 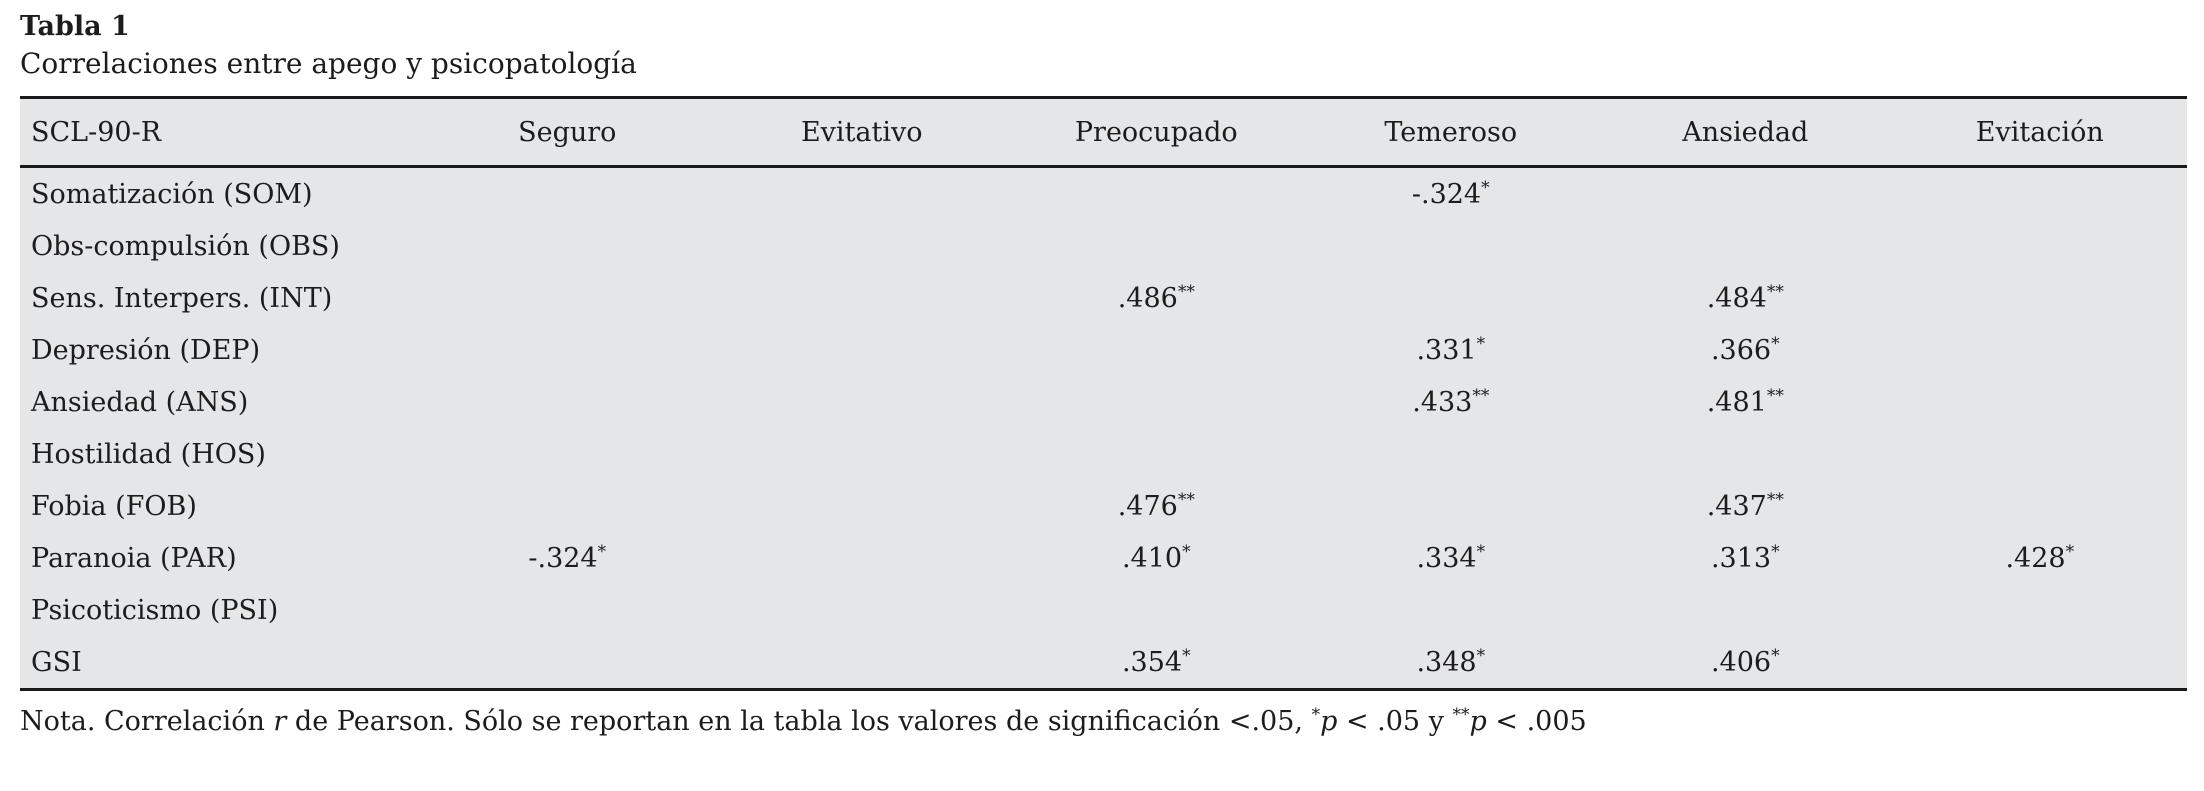 I want to click on row-label: Sens. Interpers. (INT), so click(x=182, y=298).